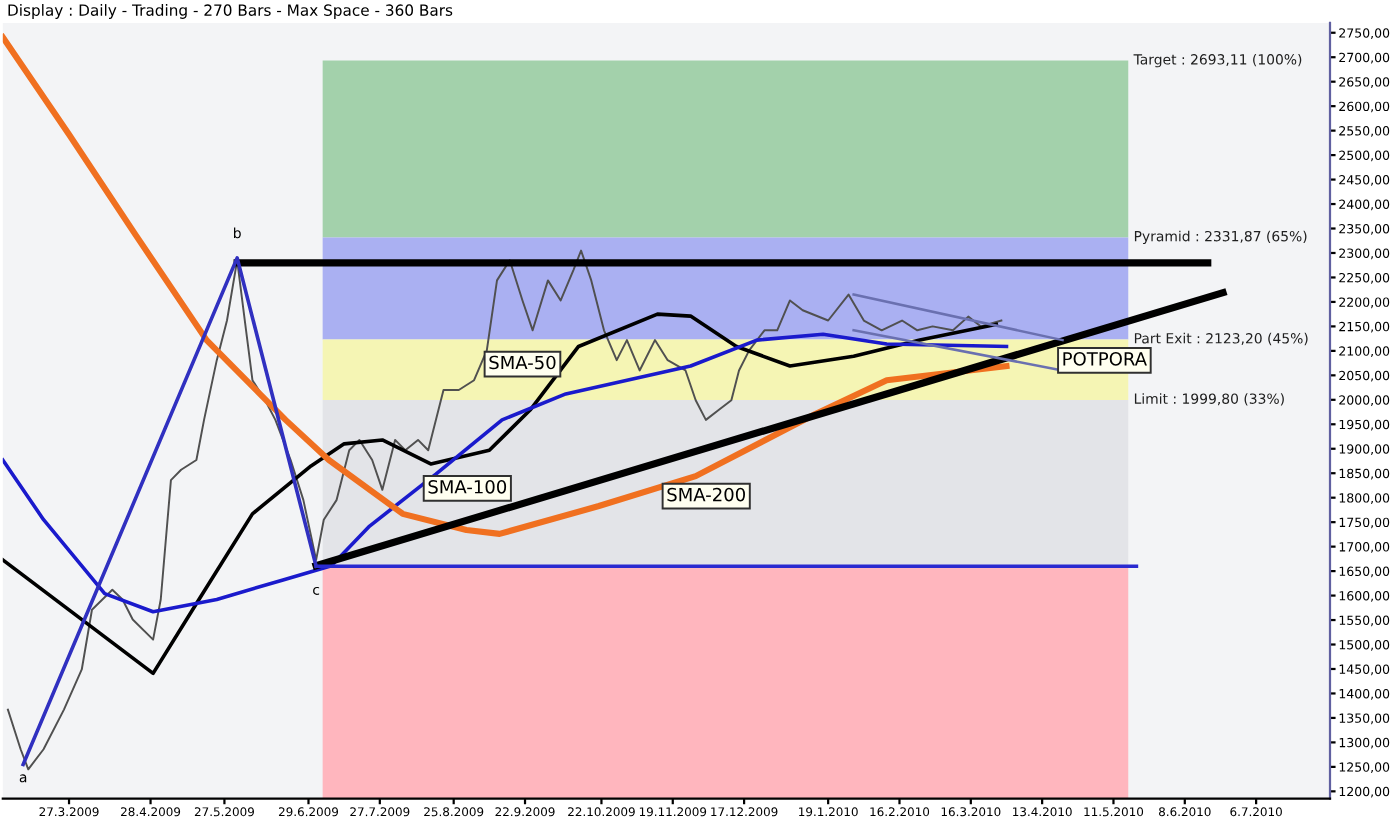  Describe the element at coordinates (467, 486) in the screenshot. I see `annotation: SMA-100` at that location.